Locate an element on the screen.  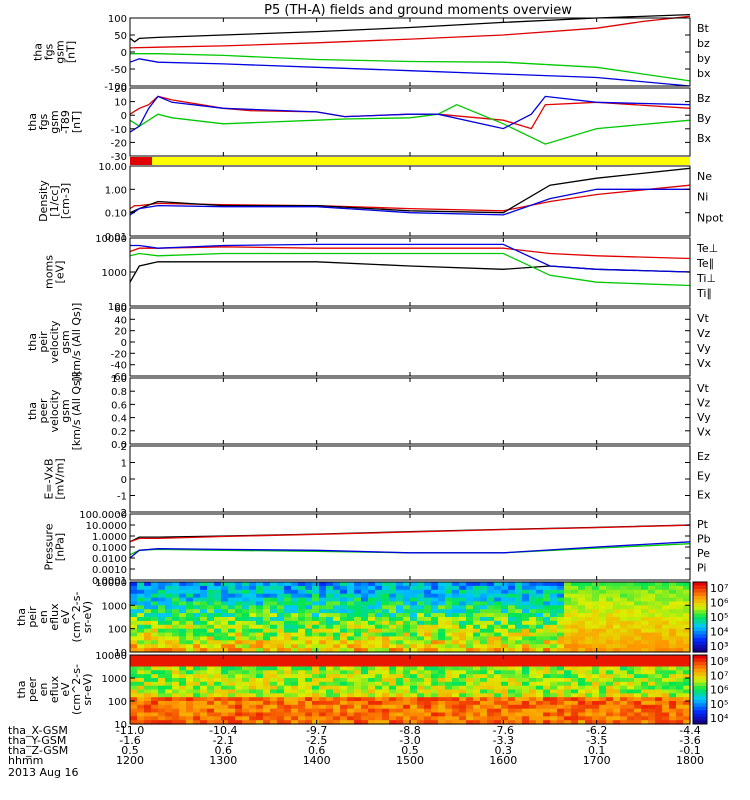
x-axis-value: -10.4 is located at coordinates (223, 730).